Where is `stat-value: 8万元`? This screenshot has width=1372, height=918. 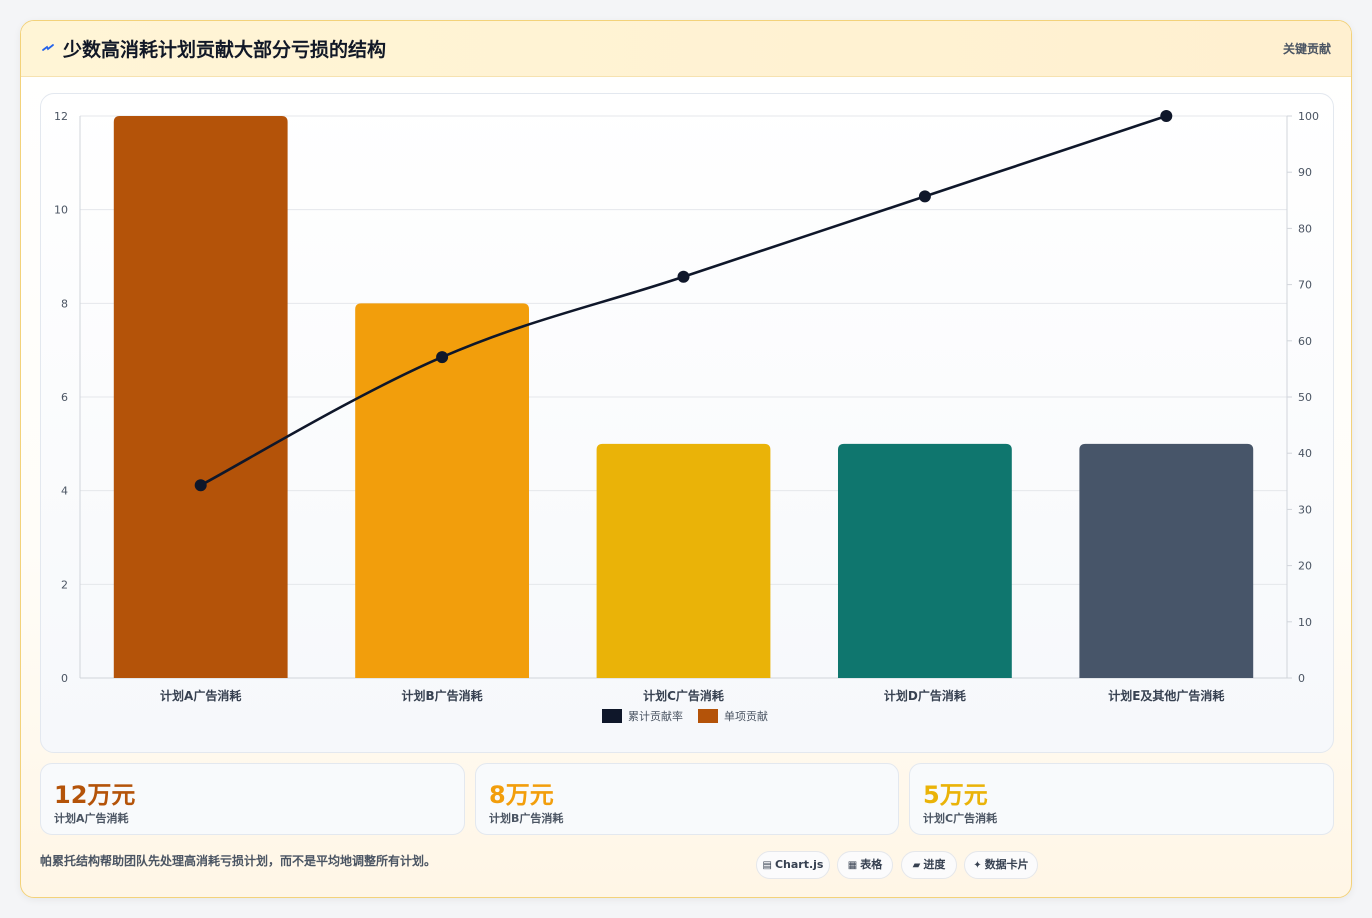
stat-value: 8万元 is located at coordinates (521, 795).